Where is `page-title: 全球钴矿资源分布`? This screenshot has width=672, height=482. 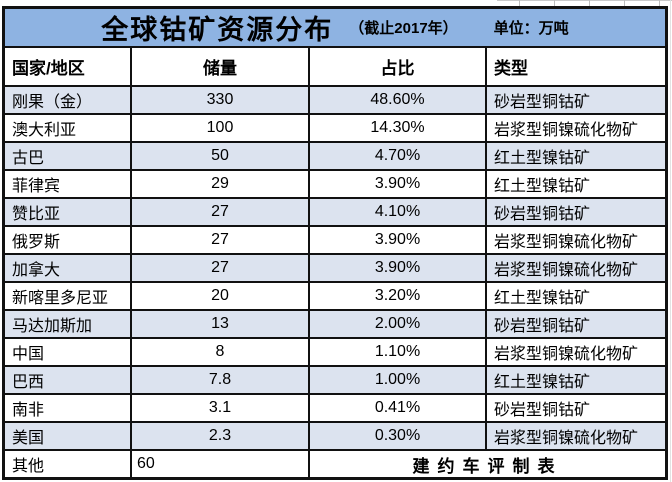 page-title: 全球钴矿资源分布 is located at coordinates (217, 30).